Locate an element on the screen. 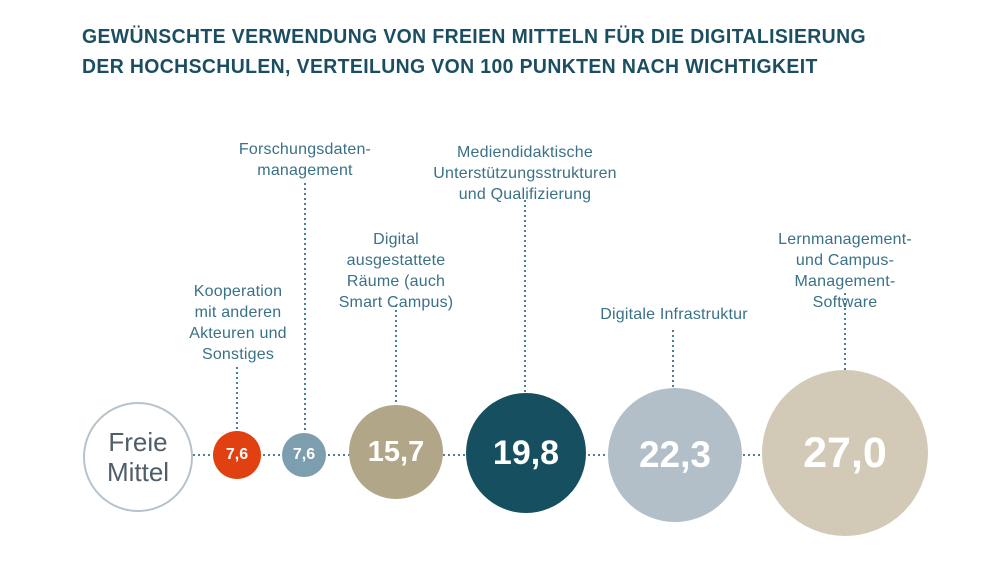  bubble-forschungsdaten: 7,6 is located at coordinates (304, 455).